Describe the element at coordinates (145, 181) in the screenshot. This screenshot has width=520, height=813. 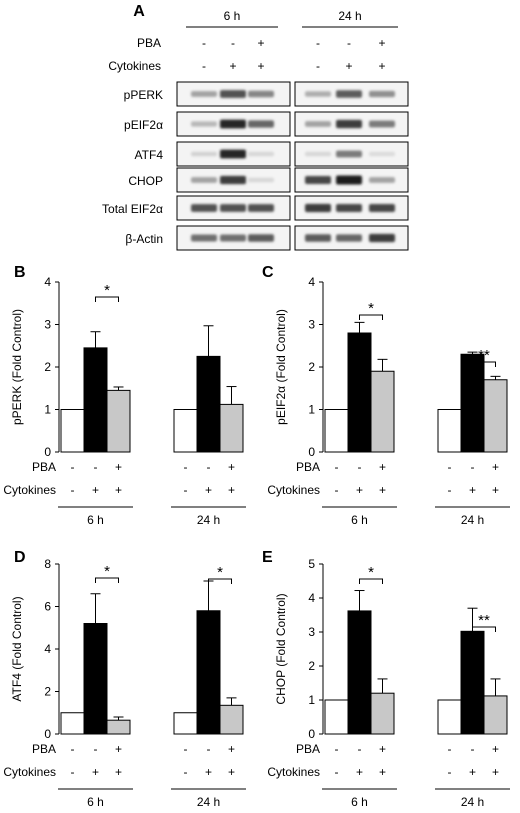
I see `blot-label: CHOP` at that location.